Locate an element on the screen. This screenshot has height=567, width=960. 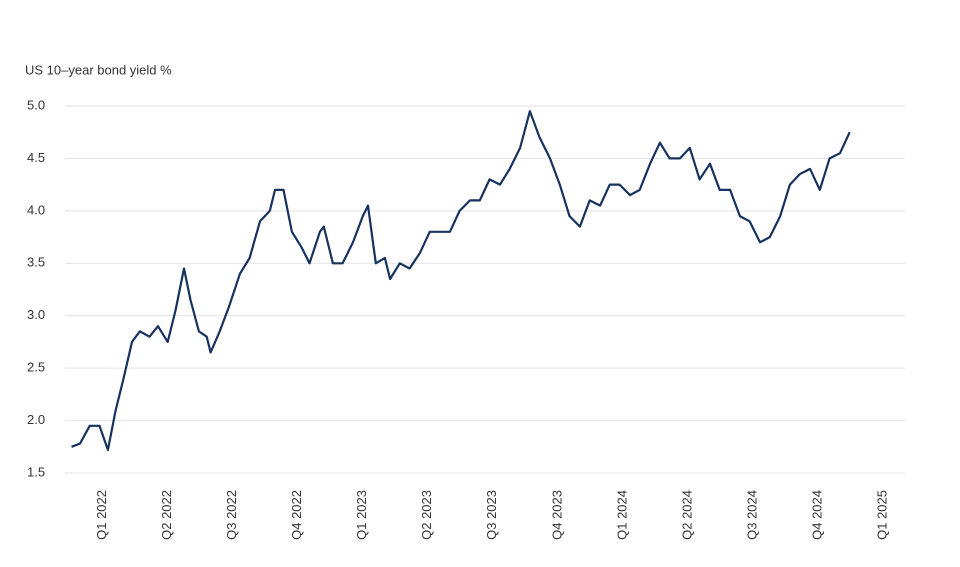
y-tick-label: 1.5 is located at coordinates (36, 471).